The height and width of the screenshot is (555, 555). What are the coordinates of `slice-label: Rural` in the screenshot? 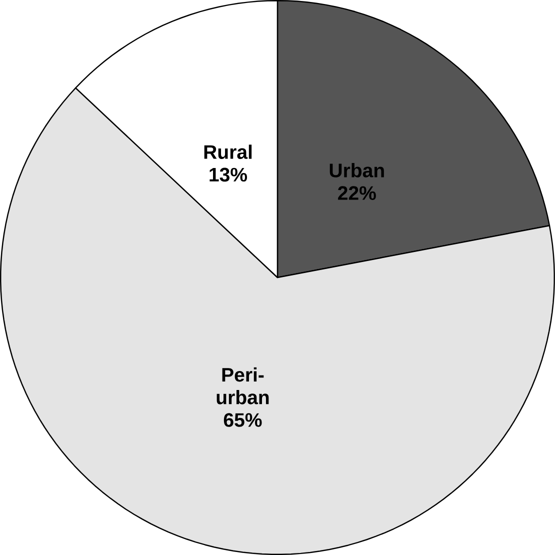 It's located at (228, 151).